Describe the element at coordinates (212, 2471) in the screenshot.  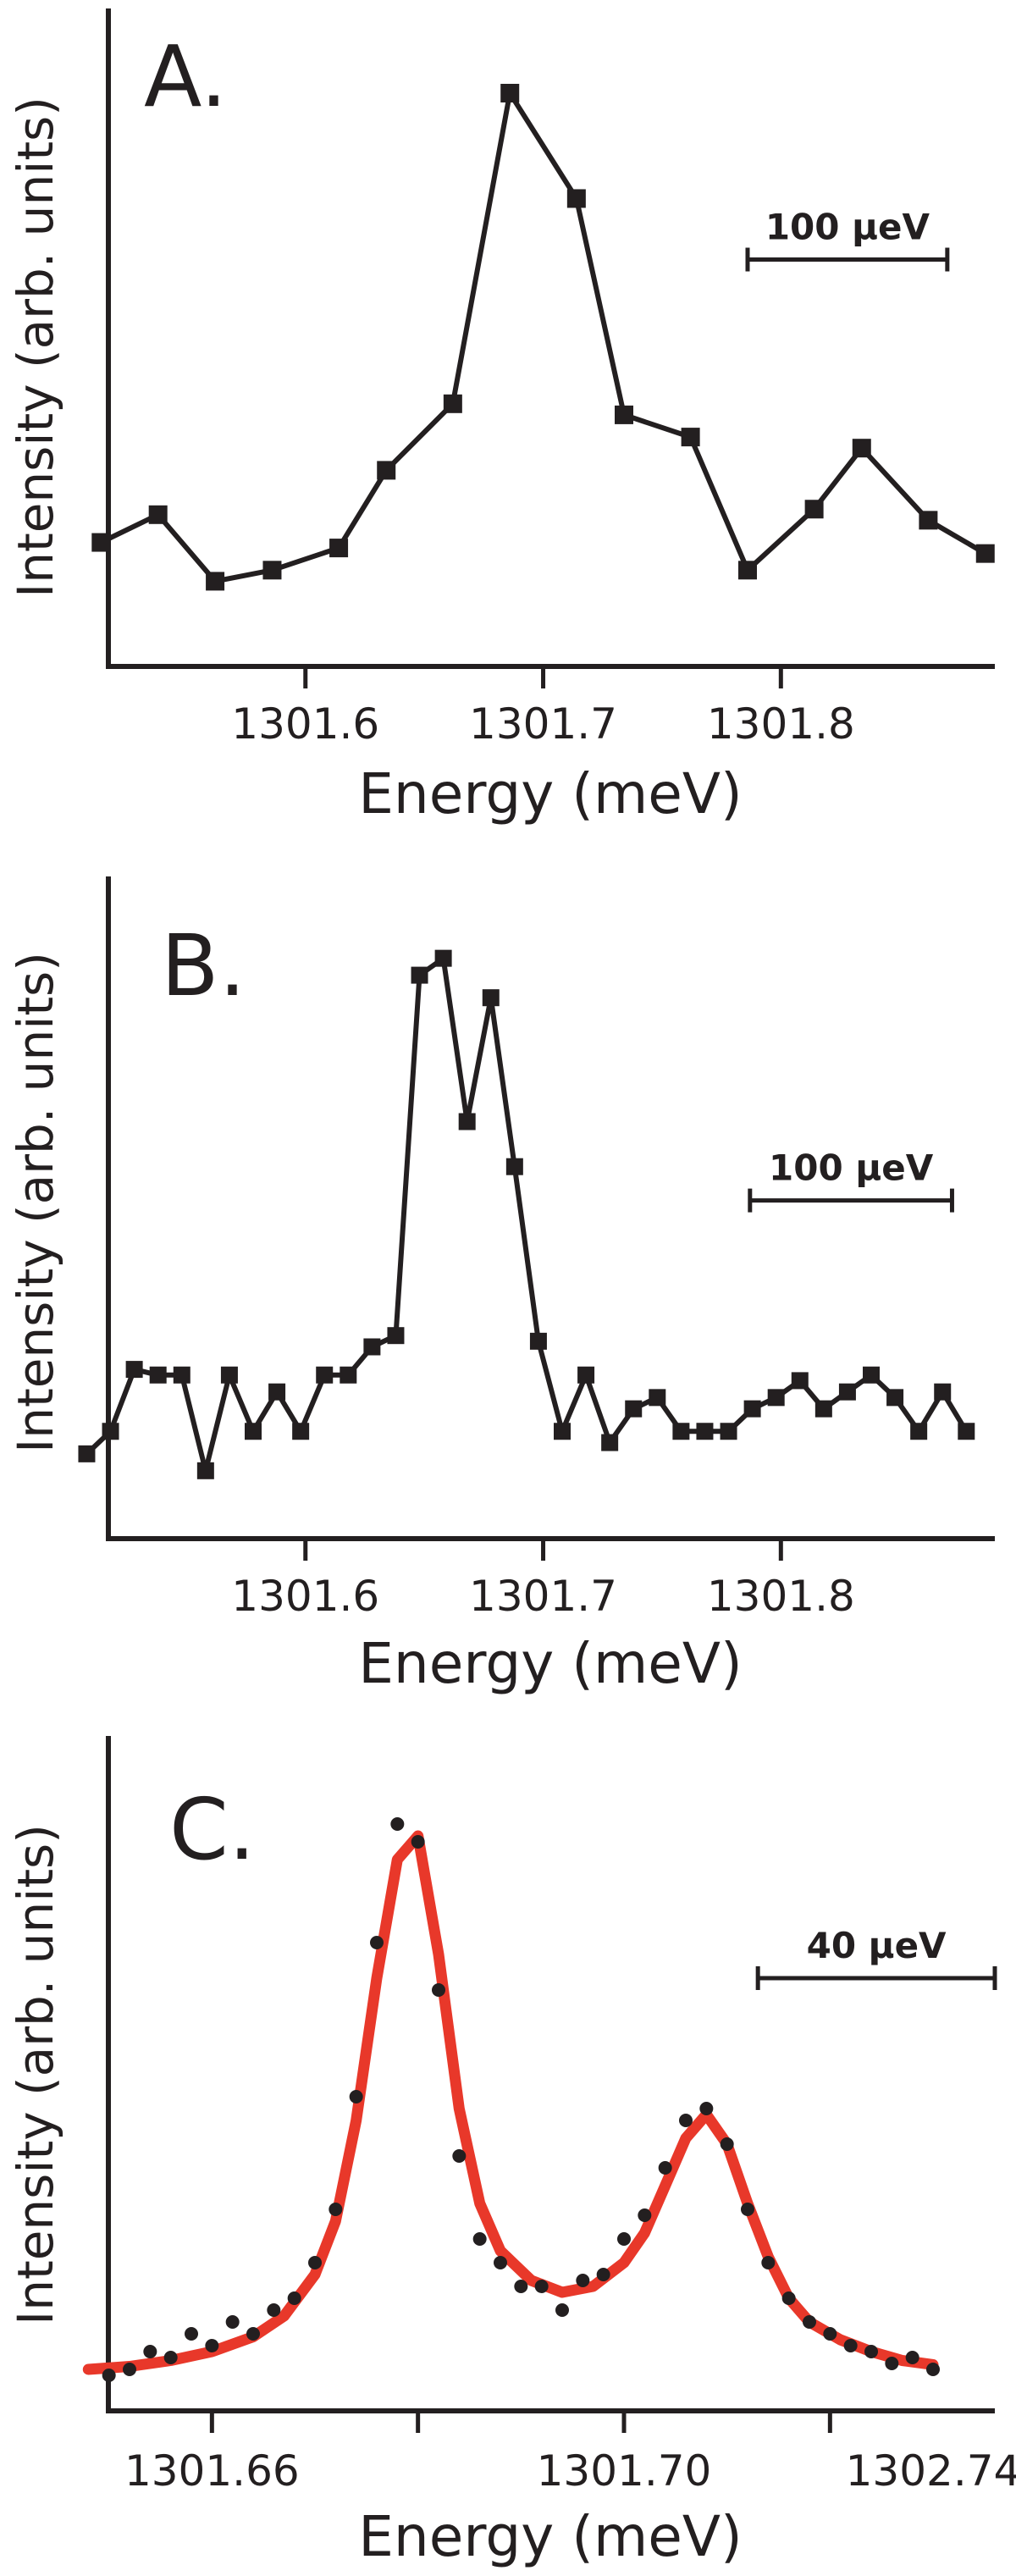
I see `x-tick-label-0: 1301.66` at that location.